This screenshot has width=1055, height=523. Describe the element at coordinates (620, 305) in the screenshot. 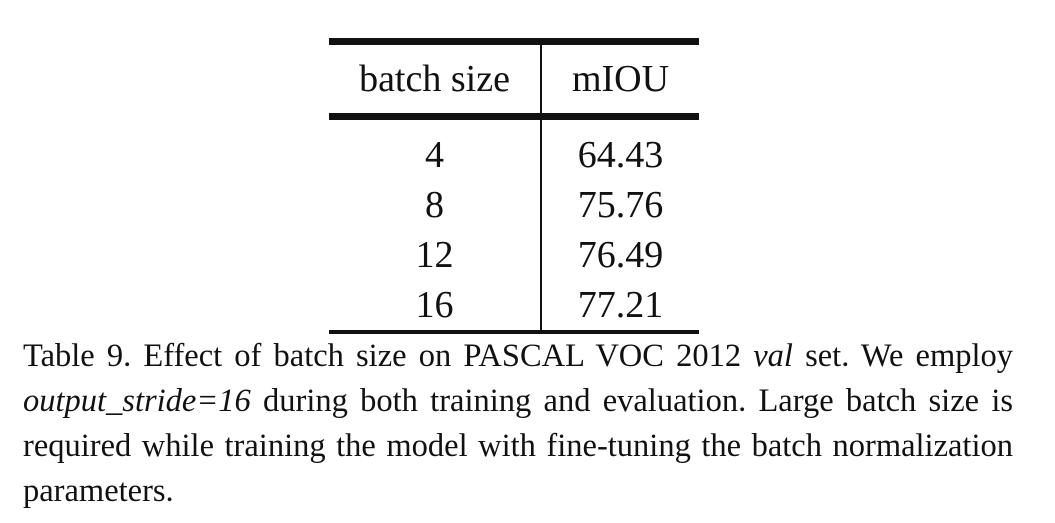

I see `cell-miou: 77.21` at that location.